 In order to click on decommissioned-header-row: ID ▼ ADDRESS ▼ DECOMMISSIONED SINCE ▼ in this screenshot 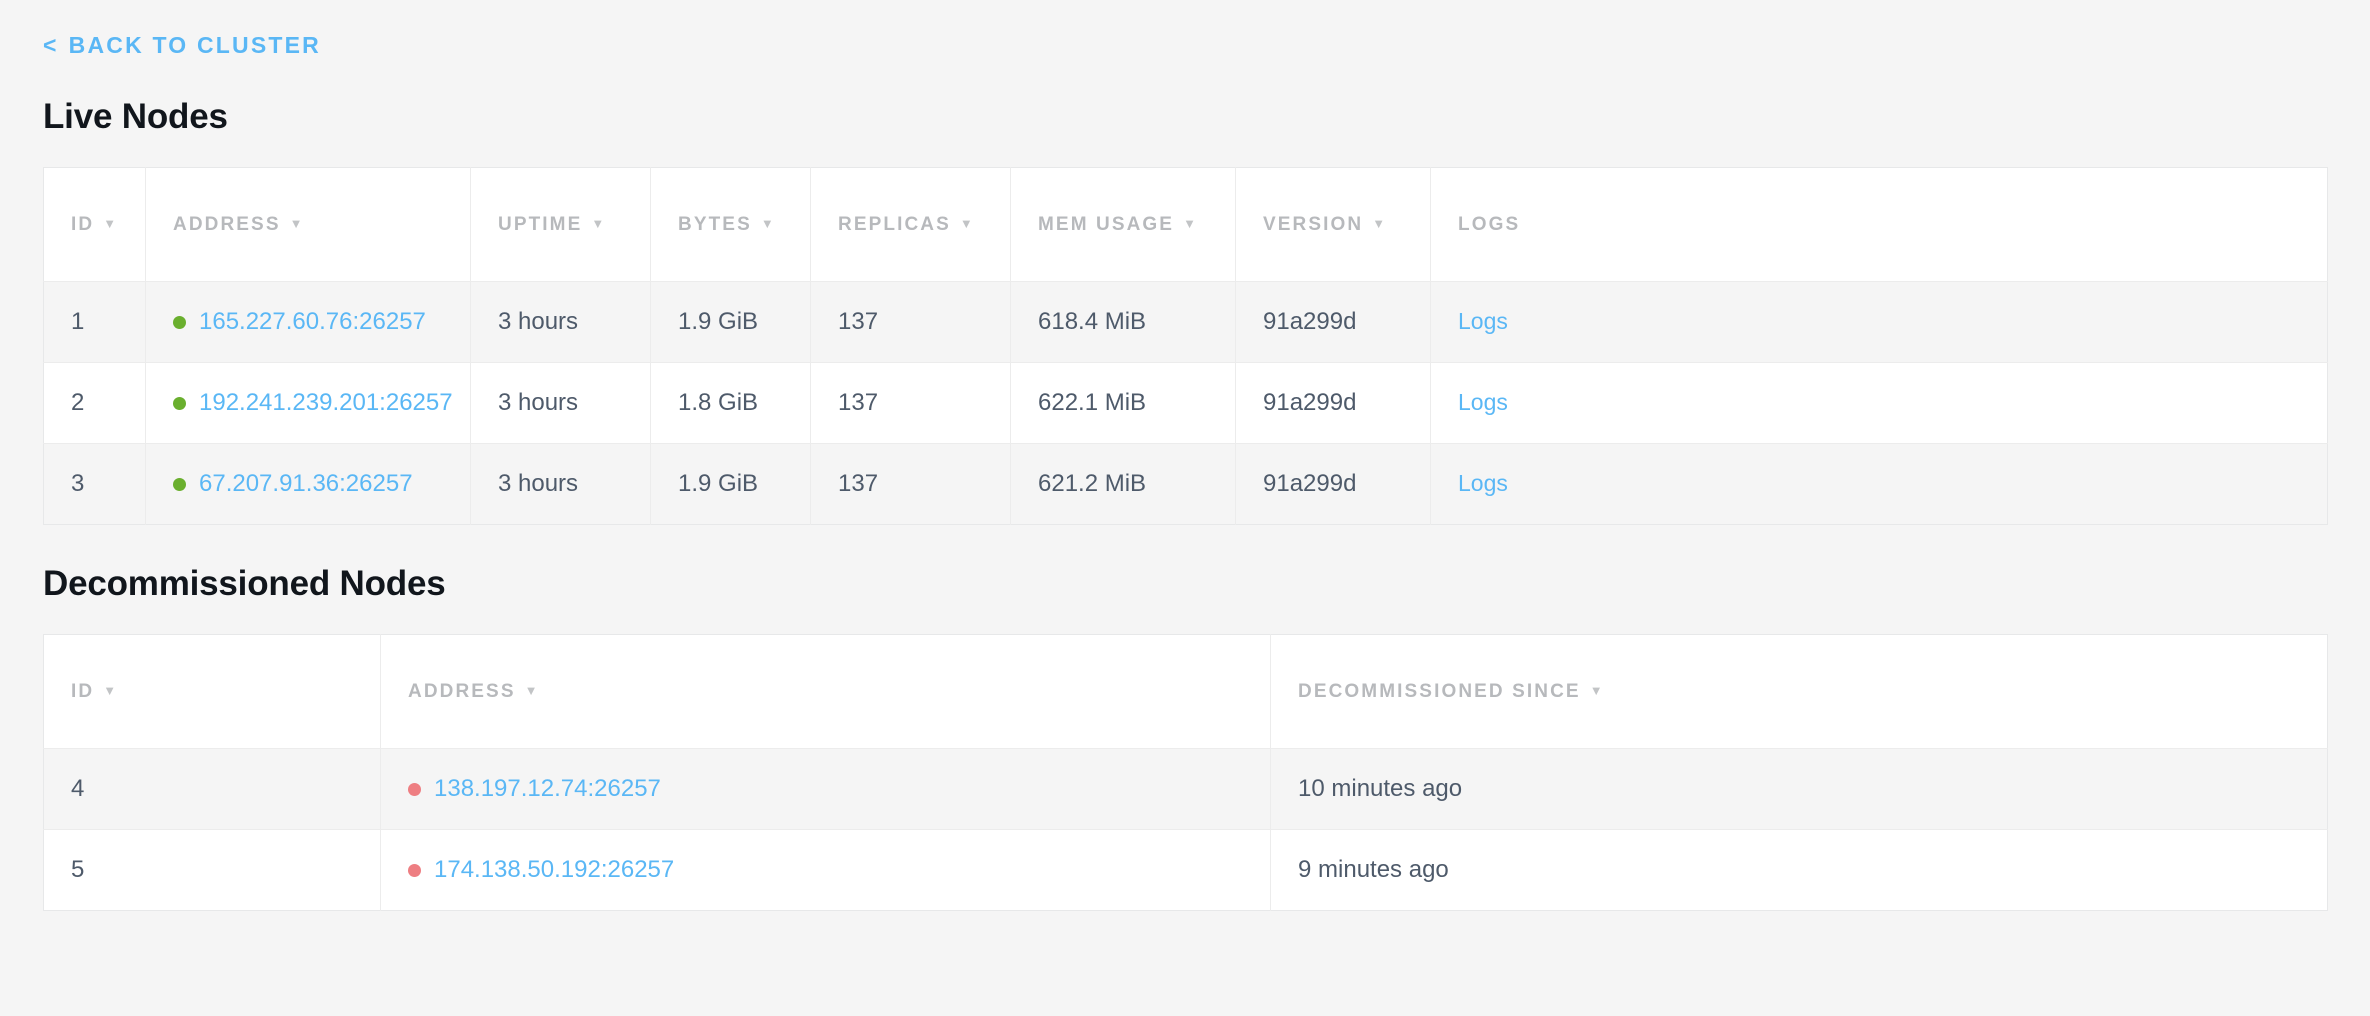, I will do `click(1185, 691)`.